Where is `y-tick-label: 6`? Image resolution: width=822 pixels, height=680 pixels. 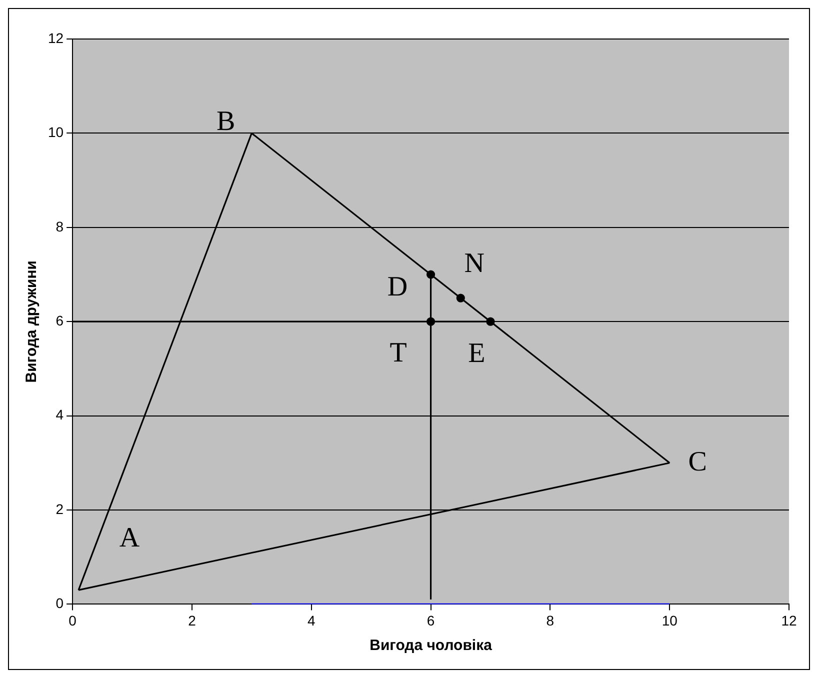 y-tick-label: 6 is located at coordinates (60, 320).